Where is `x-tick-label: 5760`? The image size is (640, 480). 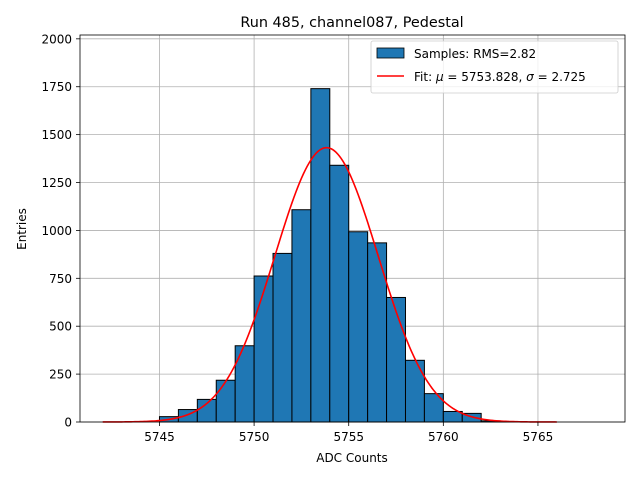 x-tick-label: 5760 is located at coordinates (443, 437).